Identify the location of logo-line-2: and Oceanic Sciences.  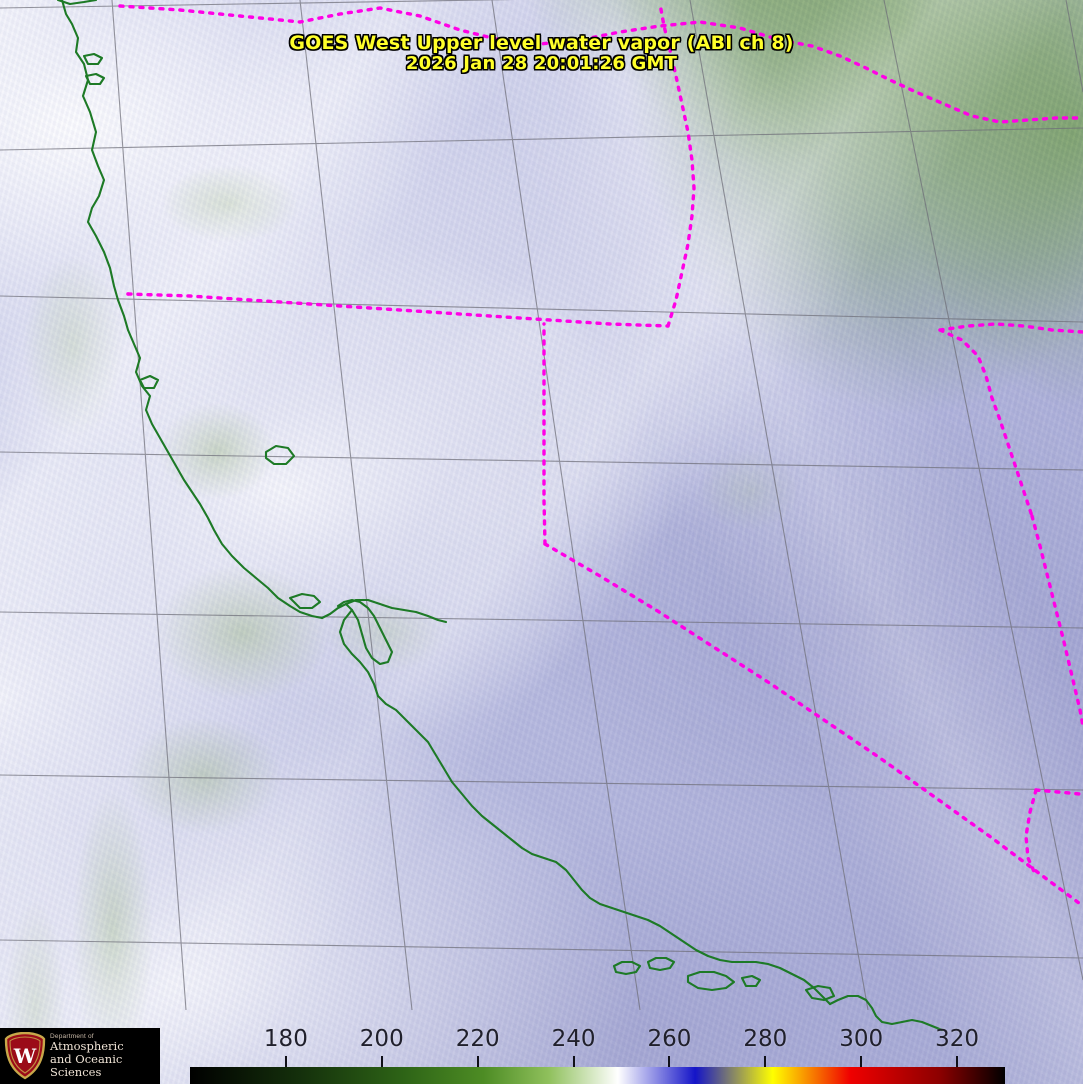
(86, 1066).